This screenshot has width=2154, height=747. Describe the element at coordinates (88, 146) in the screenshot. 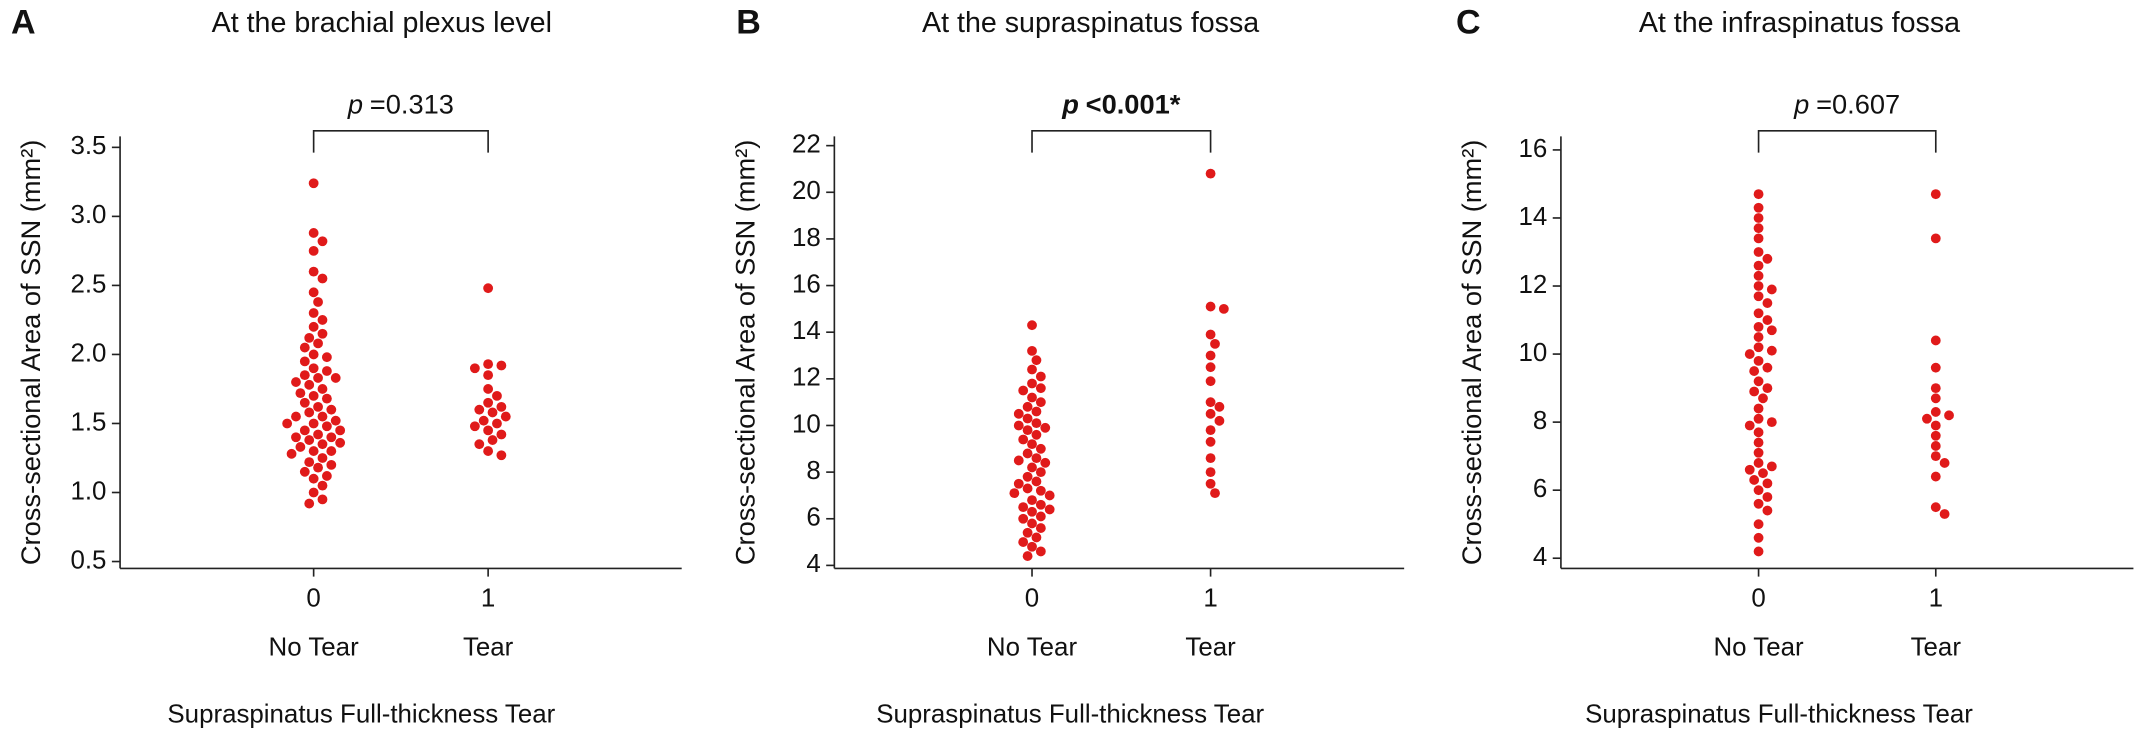

I see `y-tick-label: 3.5` at that location.